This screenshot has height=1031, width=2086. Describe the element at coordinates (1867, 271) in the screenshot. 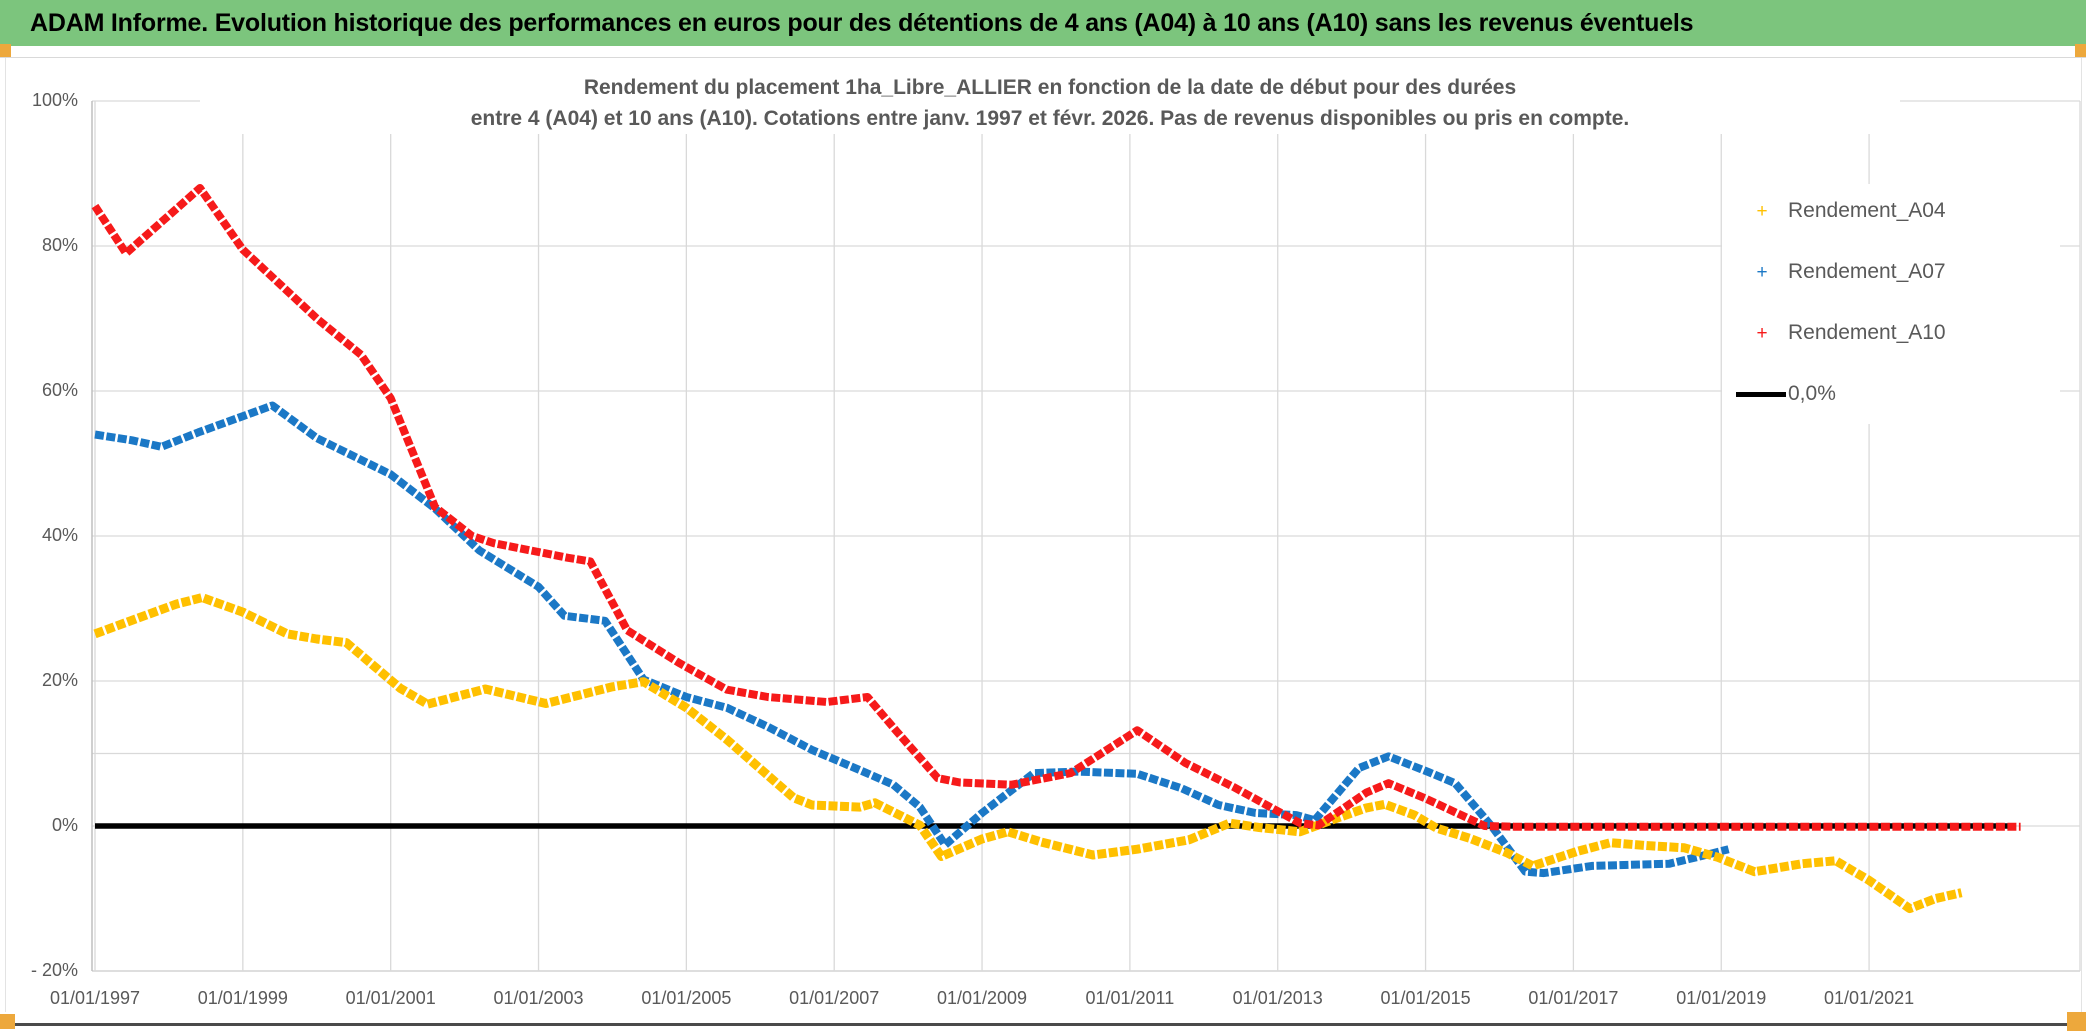

I see `legend-label: Rendement_A07` at that location.